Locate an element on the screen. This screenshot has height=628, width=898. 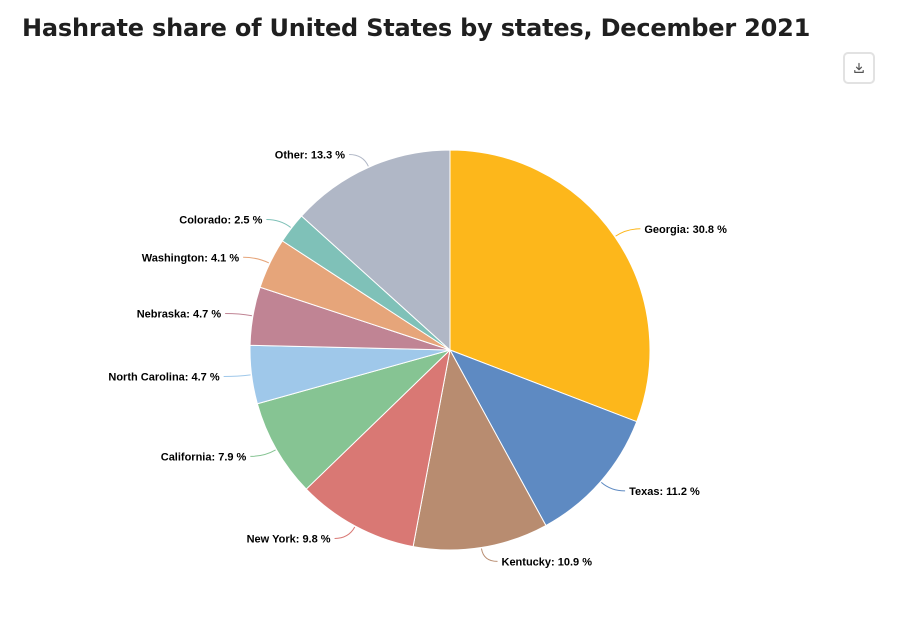
data-label-kentucky: Kentucky: 10.9 % is located at coordinates (547, 562).